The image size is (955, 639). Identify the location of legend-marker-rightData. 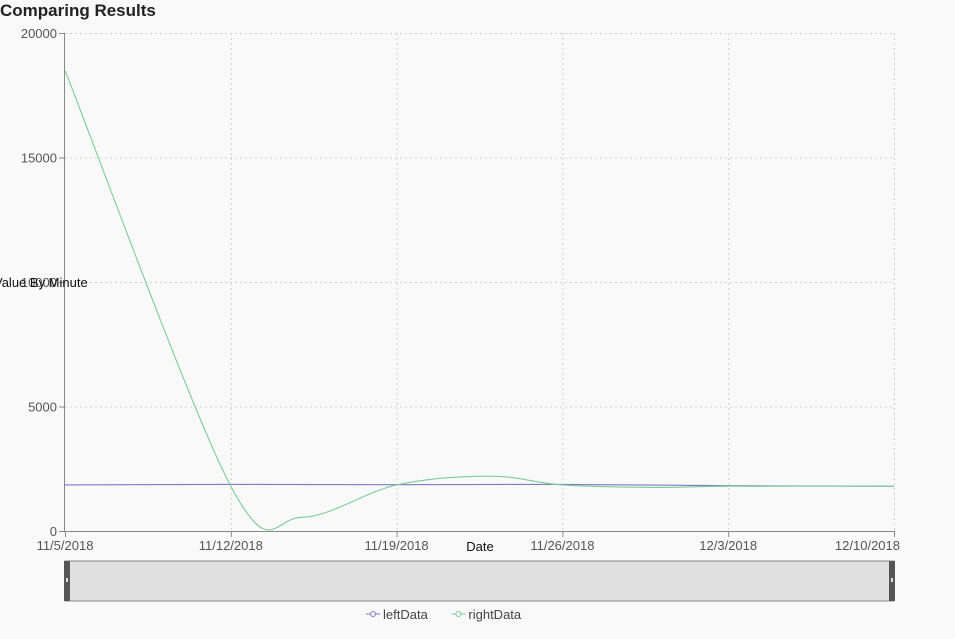
(458, 614).